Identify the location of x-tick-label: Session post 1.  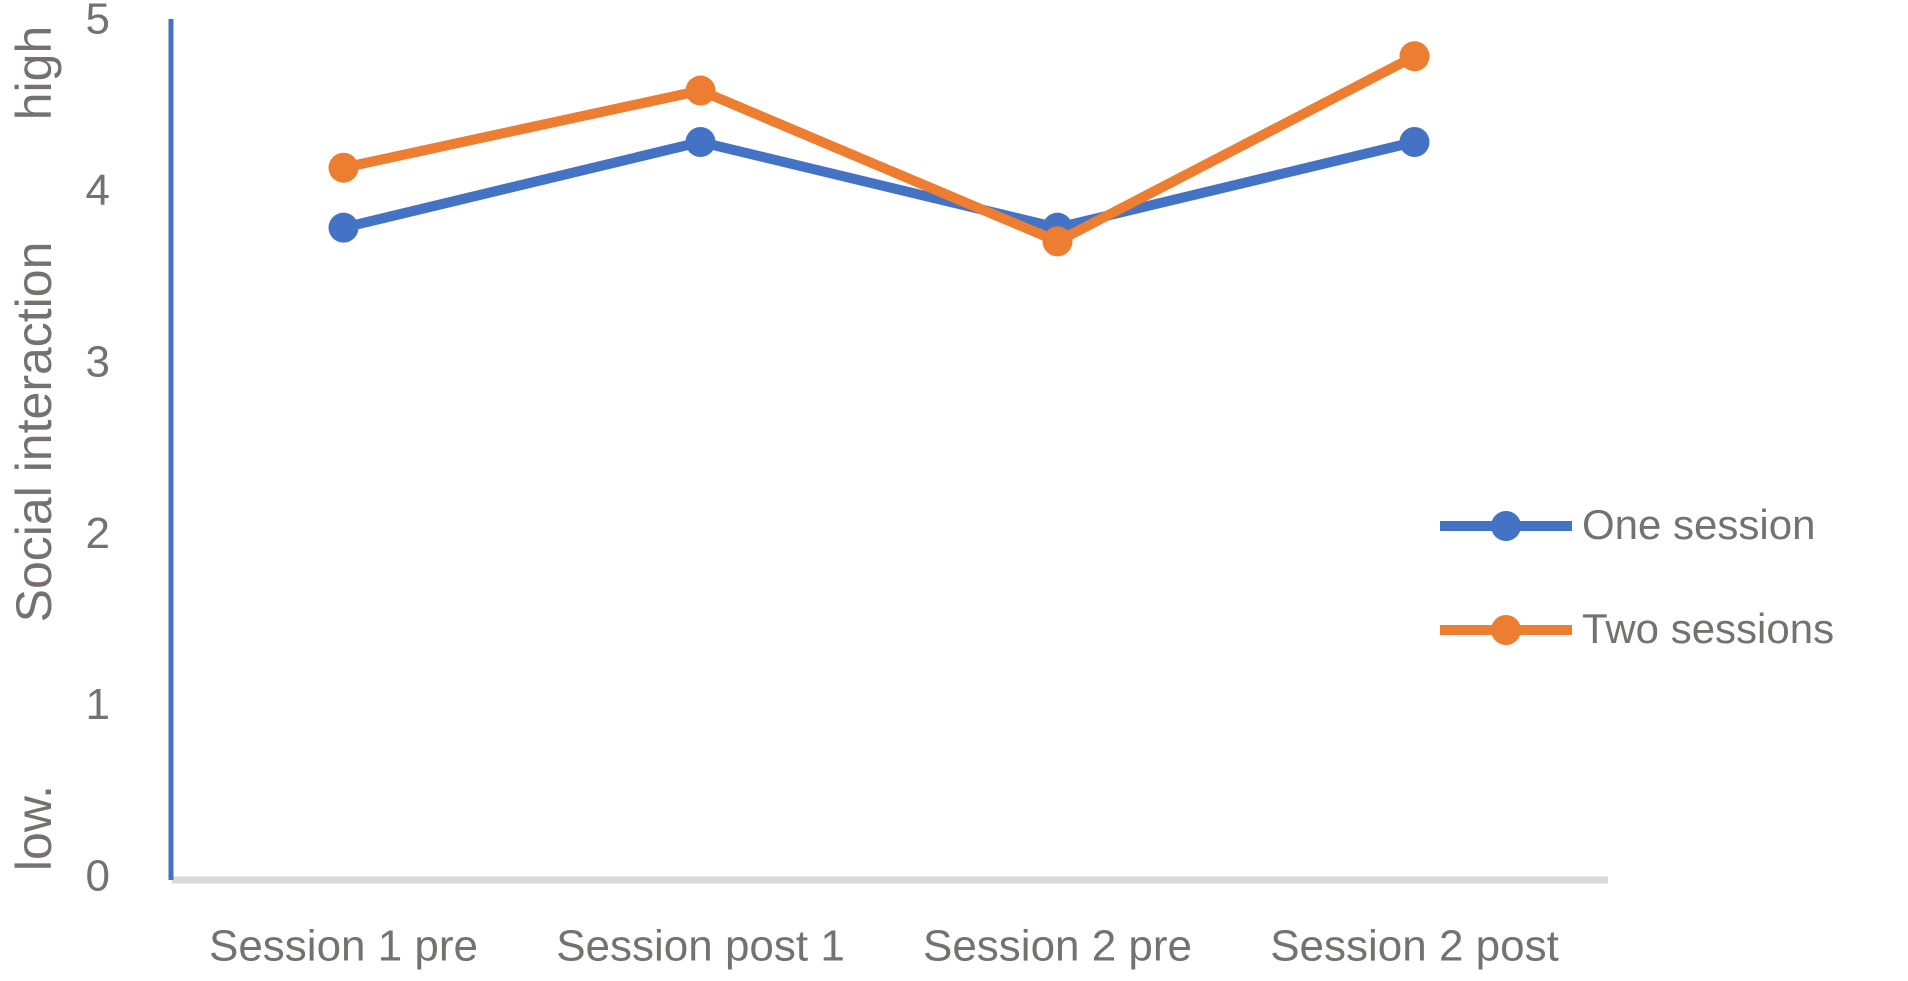
(700, 946).